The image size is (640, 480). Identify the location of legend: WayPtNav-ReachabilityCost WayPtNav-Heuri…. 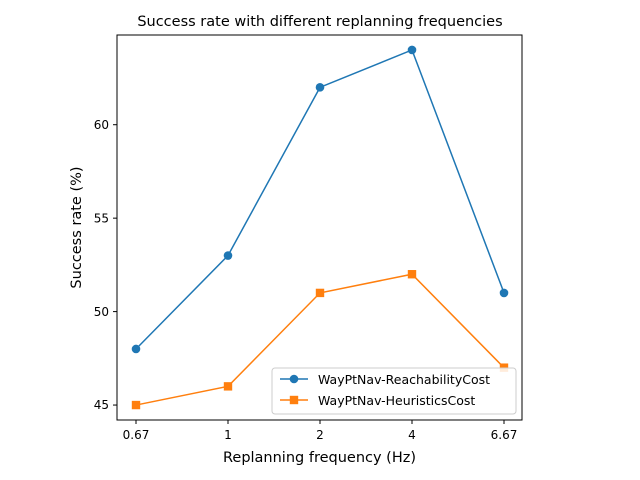
(394, 391).